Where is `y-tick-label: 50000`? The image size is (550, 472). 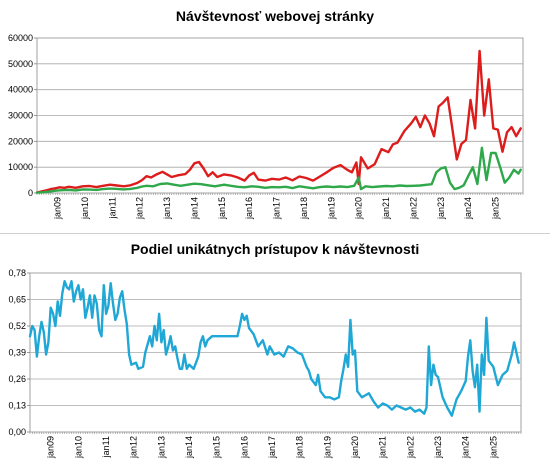 y-tick-label: 50000 is located at coordinates (20, 64).